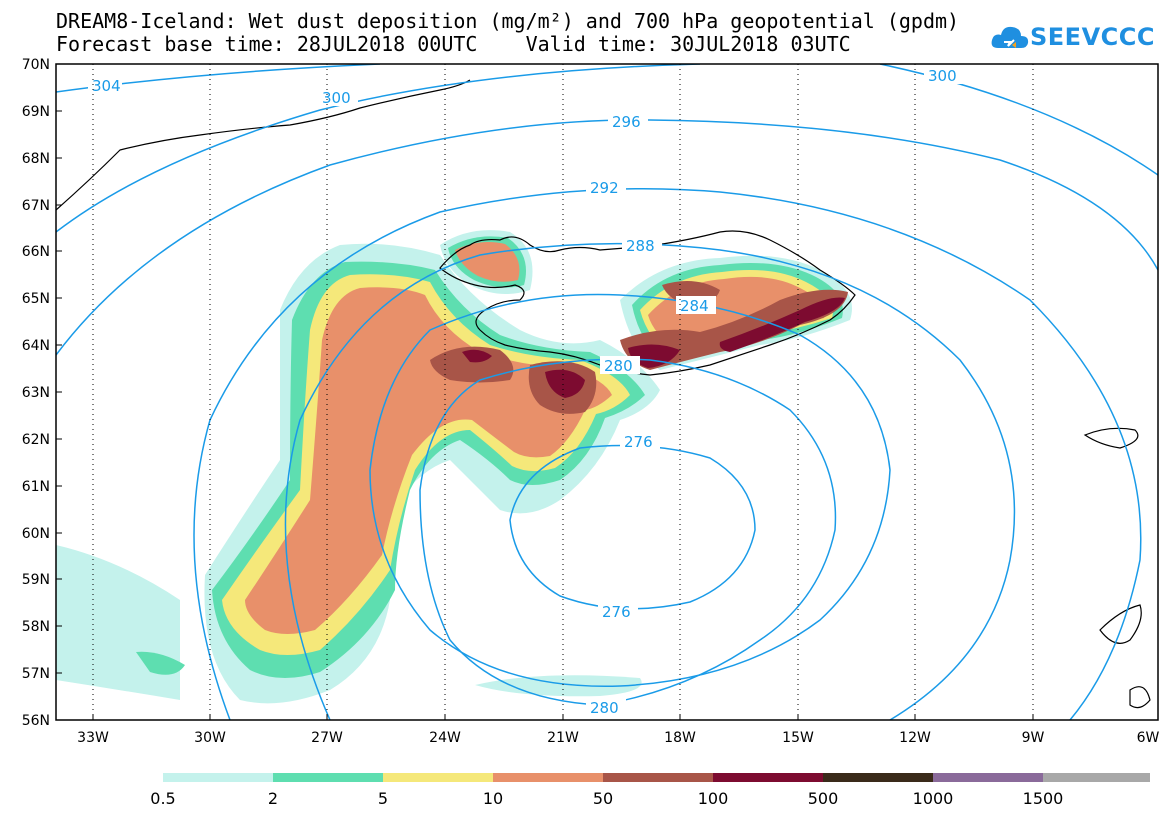 Image resolution: width=1175 pixels, height=815 pixels. What do you see at coordinates (36, 159) in the screenshot?
I see `latitude-label: 68N` at bounding box center [36, 159].